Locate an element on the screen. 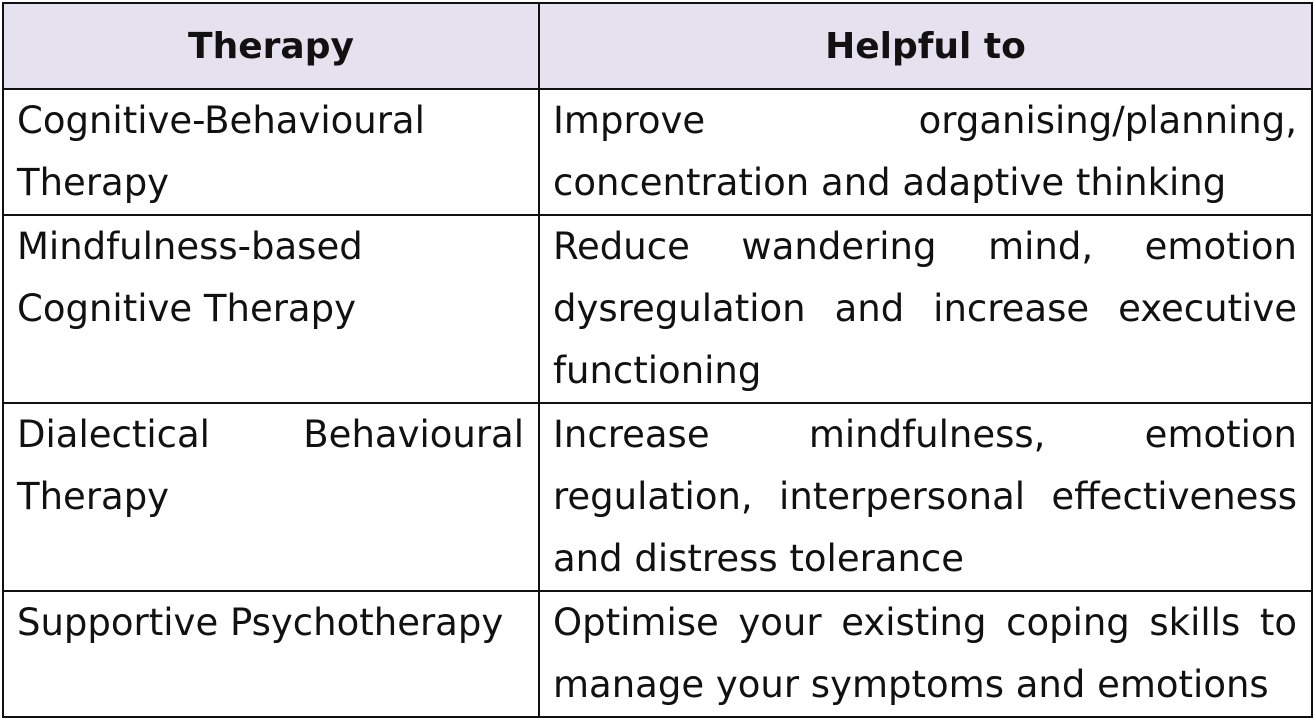  therapy-cell: Cognitive-Behavioural Therapy is located at coordinates (271, 152).